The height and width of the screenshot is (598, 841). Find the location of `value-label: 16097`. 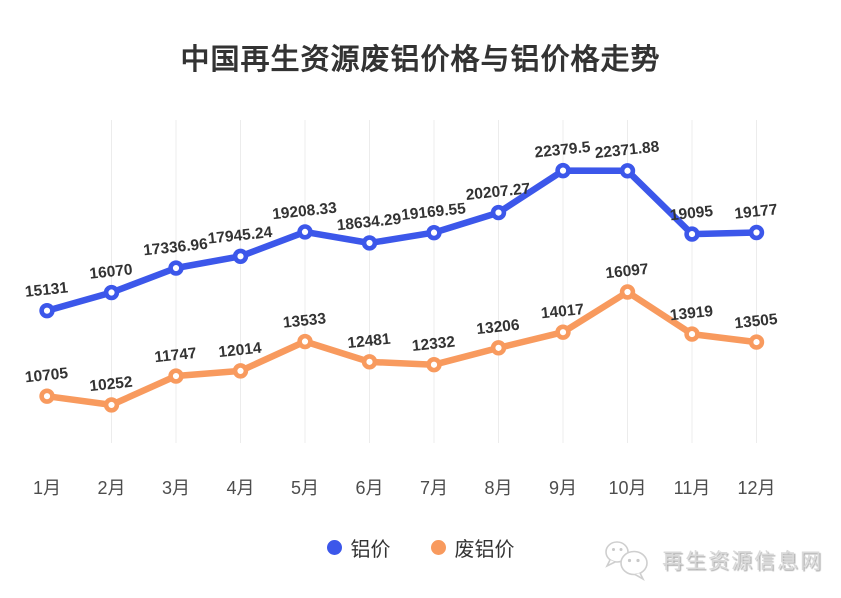

value-label: 16097 is located at coordinates (627, 271).